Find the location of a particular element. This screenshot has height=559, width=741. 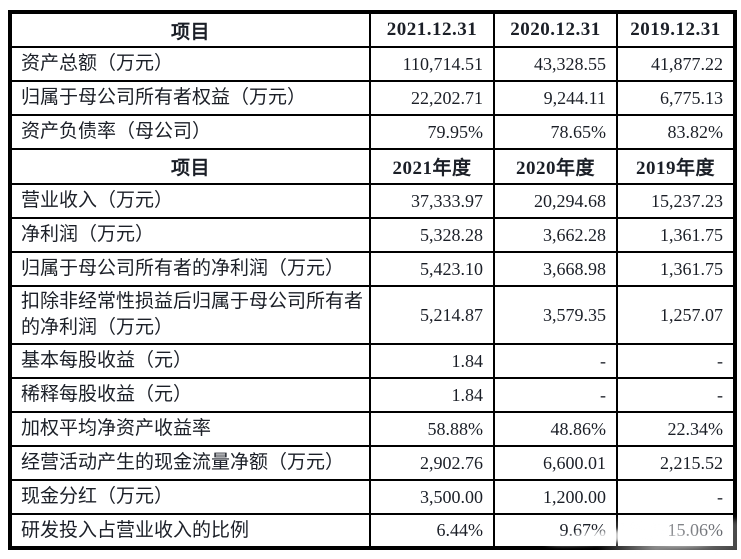

value-cell: 3,579.35 is located at coordinates (555, 315).